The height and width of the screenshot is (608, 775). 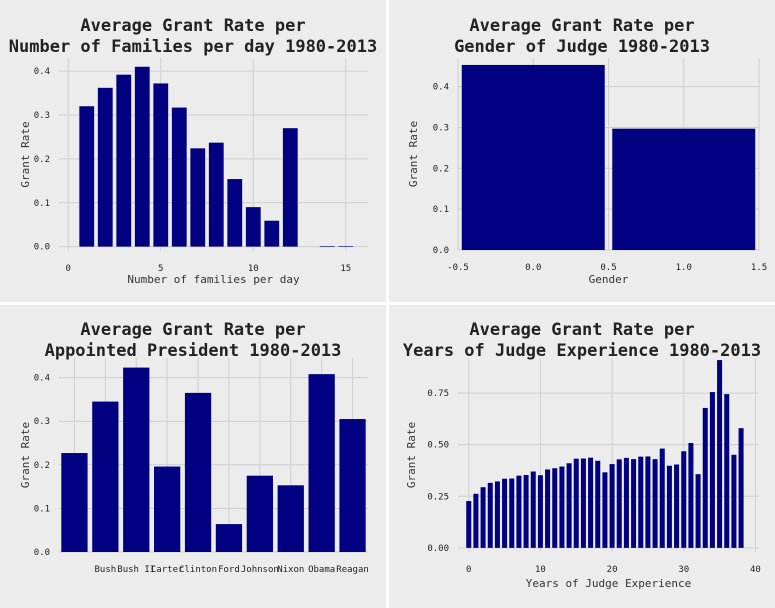 I want to click on chart-title-line-2: Gender of Judge 1980-2013, so click(x=582, y=47).